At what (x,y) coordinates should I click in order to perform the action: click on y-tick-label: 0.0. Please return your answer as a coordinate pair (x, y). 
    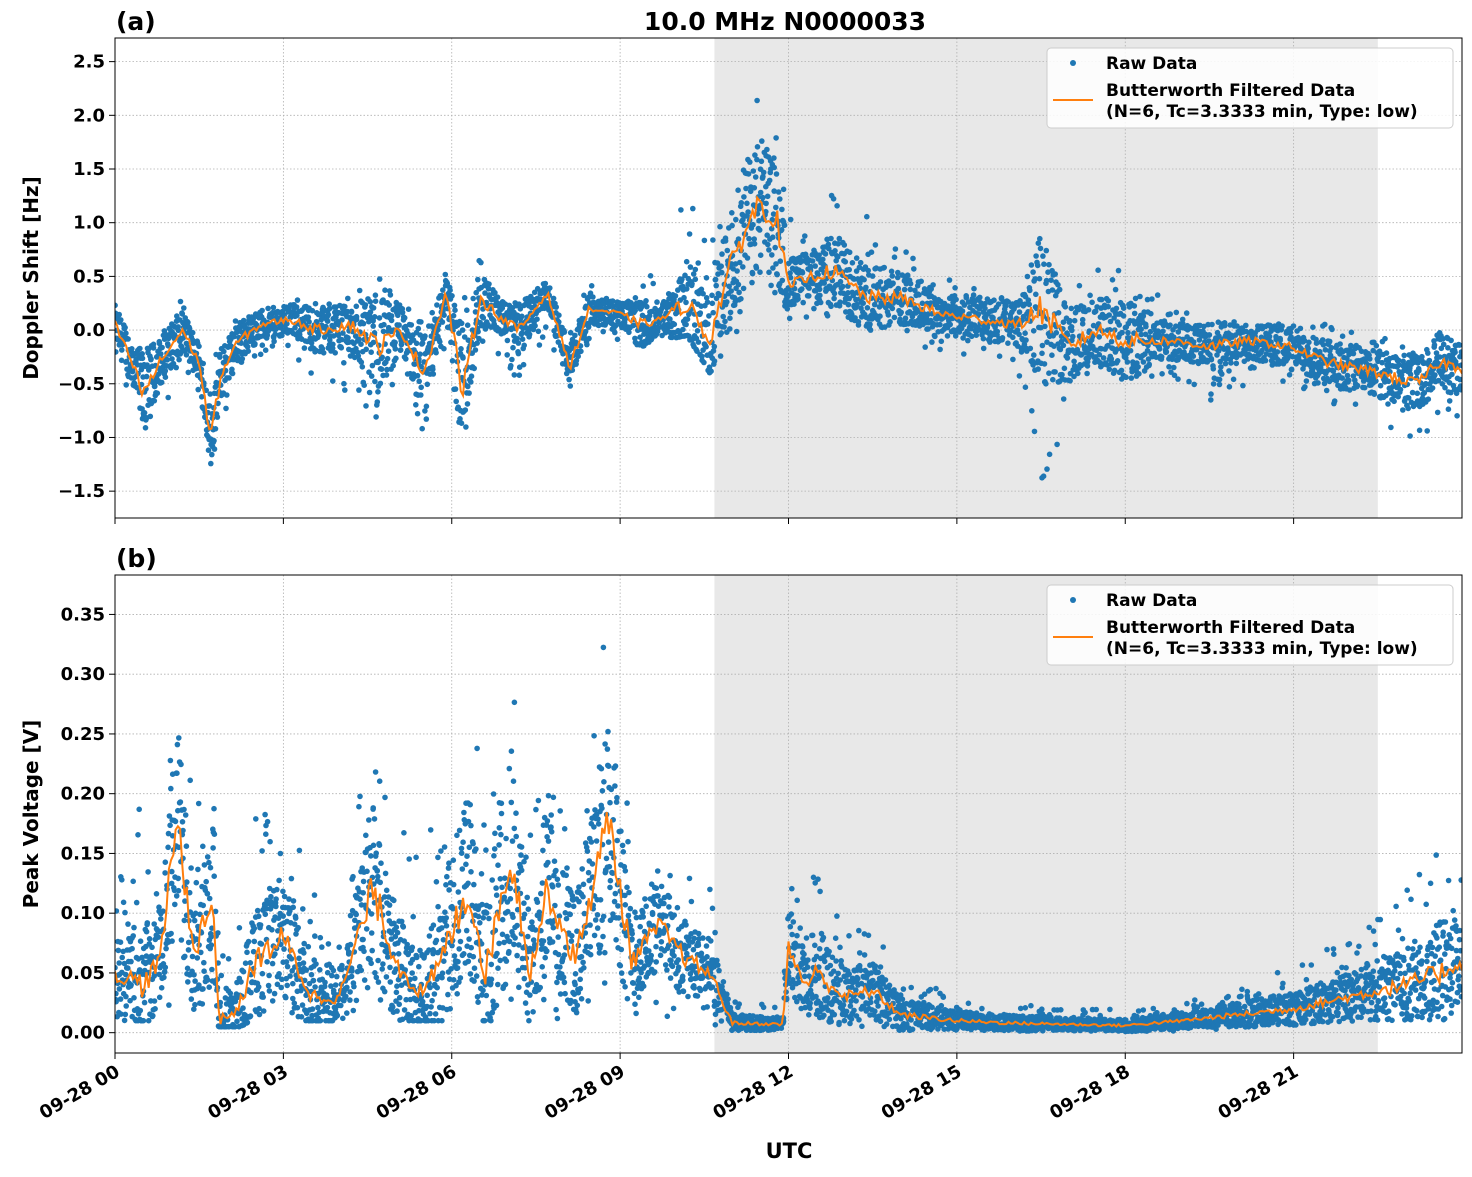
    Looking at the image, I should click on (89, 330).